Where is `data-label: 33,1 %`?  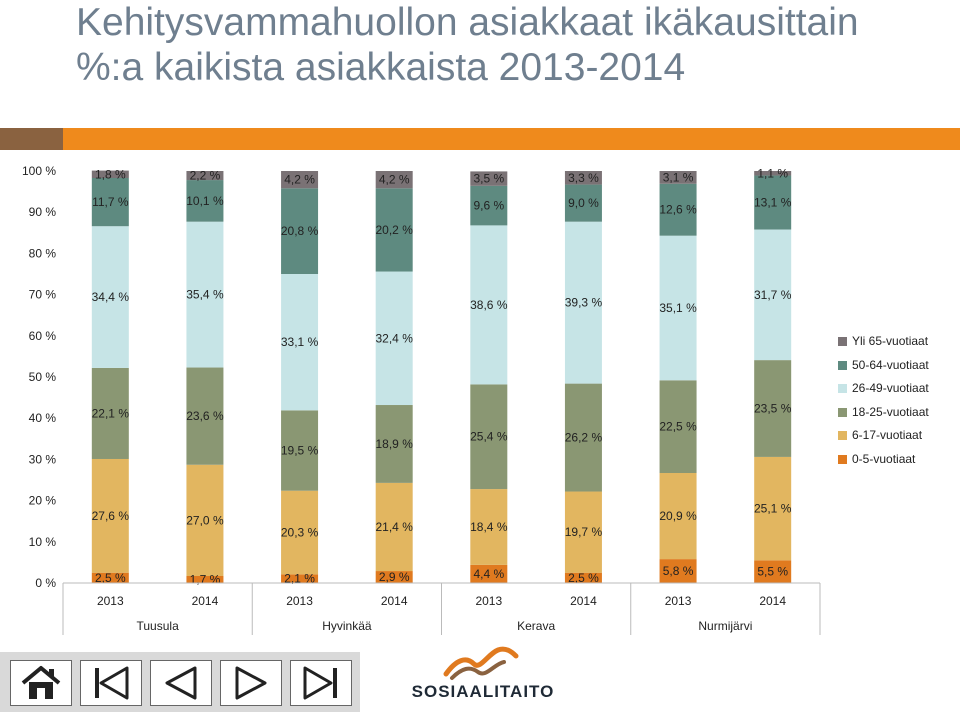
data-label: 33,1 % is located at coordinates (300, 342).